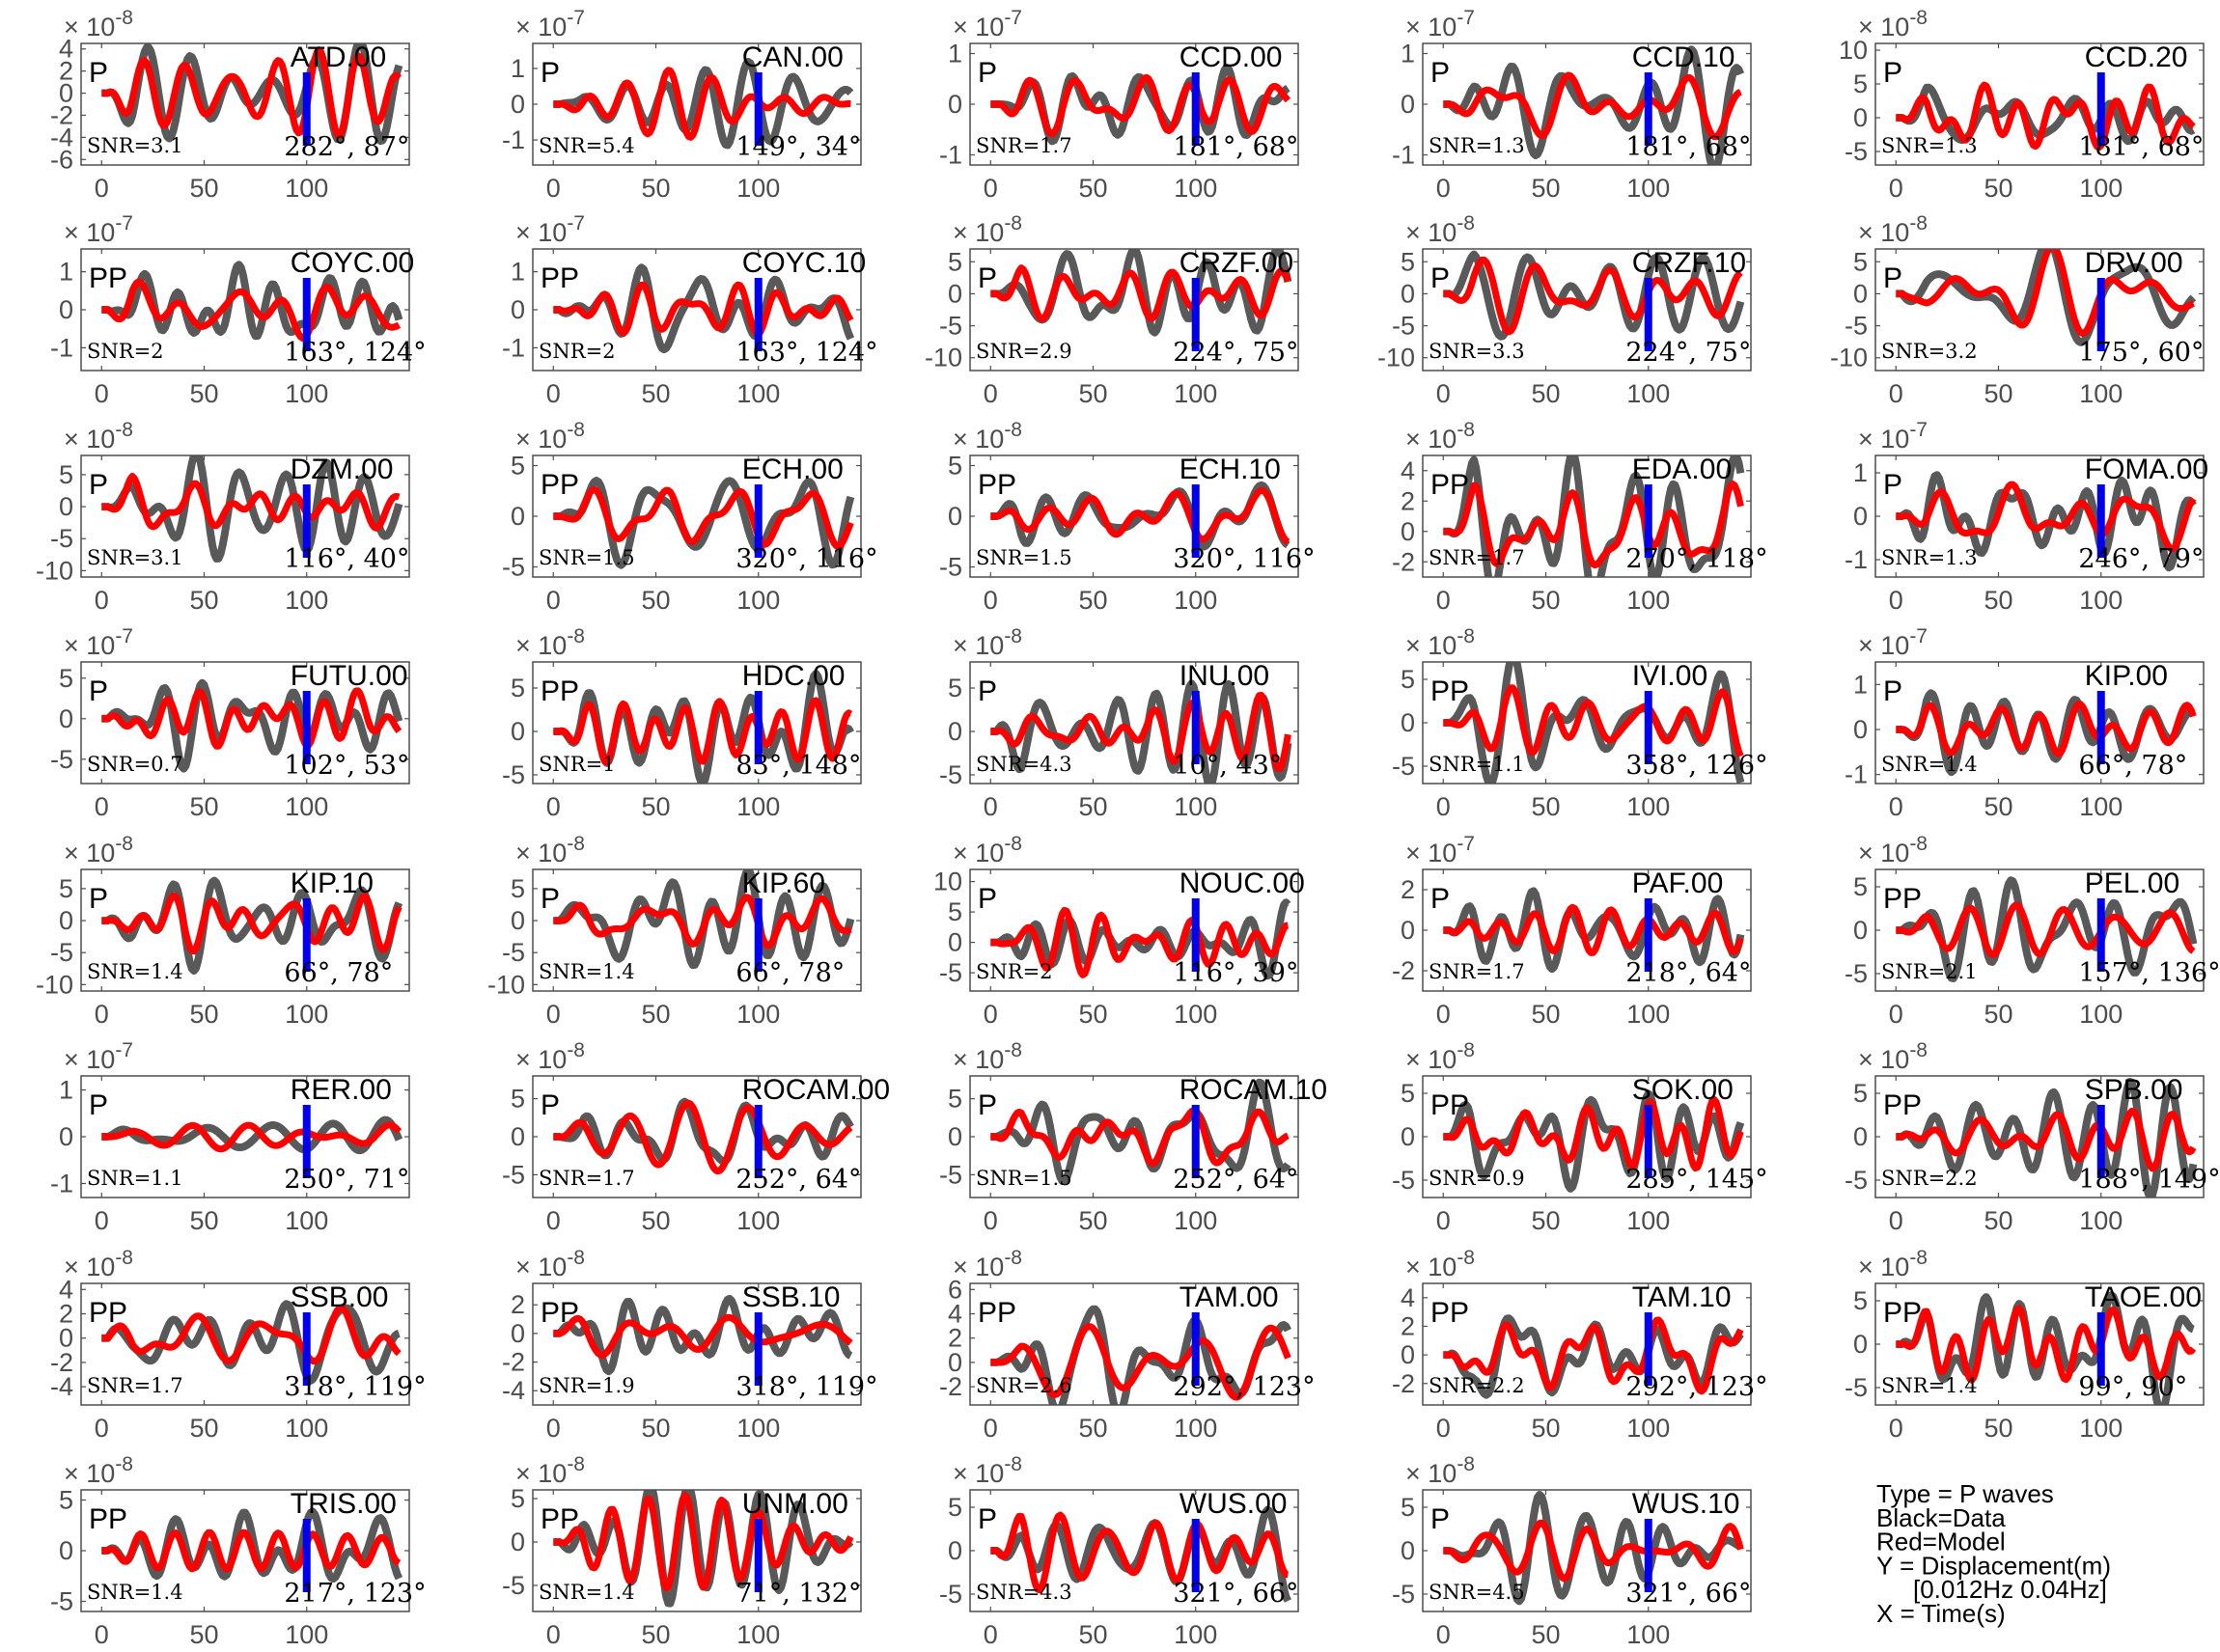 Image resolution: width=2220 pixels, height=1652 pixels. What do you see at coordinates (784, 883) in the screenshot?
I see `station-label: KIP.60` at bounding box center [784, 883].